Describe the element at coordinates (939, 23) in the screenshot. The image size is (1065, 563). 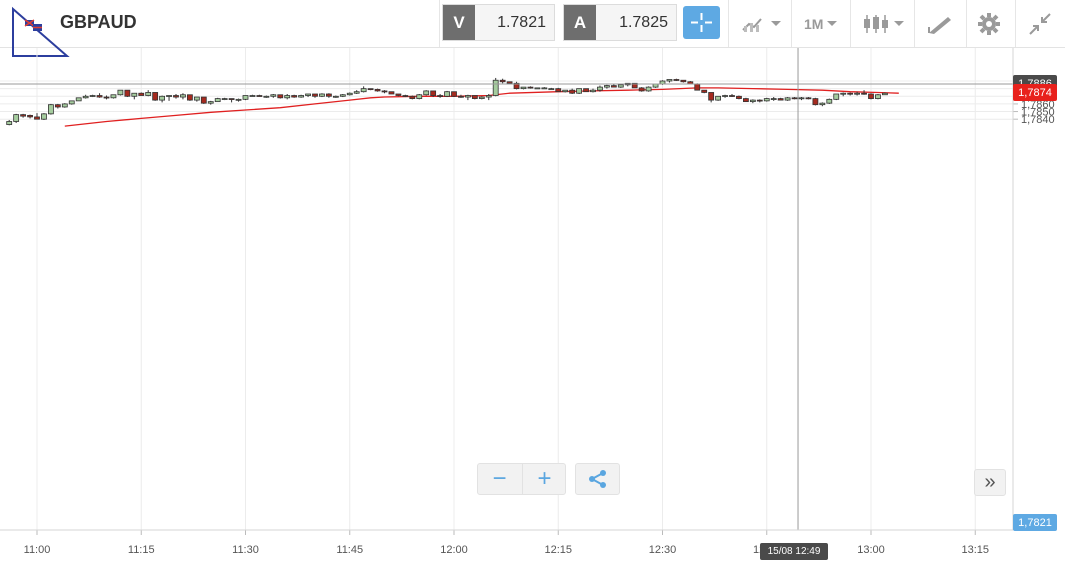
I see `drawing-tools-button` at that location.